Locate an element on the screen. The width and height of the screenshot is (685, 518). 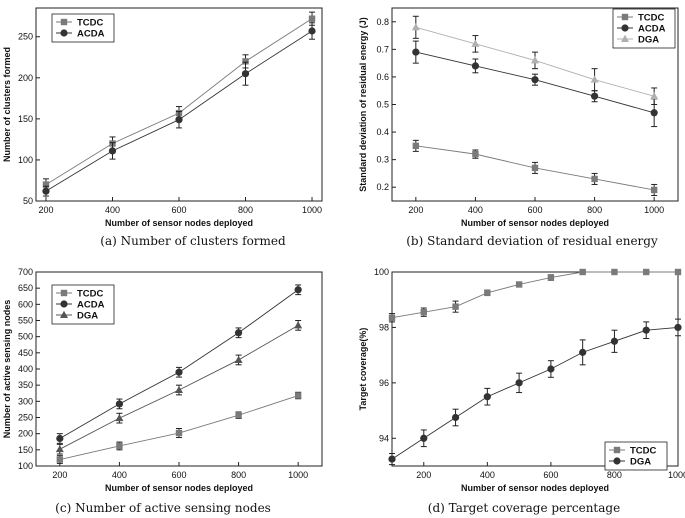
y-tick-label: 200 is located at coordinates (25, 78).